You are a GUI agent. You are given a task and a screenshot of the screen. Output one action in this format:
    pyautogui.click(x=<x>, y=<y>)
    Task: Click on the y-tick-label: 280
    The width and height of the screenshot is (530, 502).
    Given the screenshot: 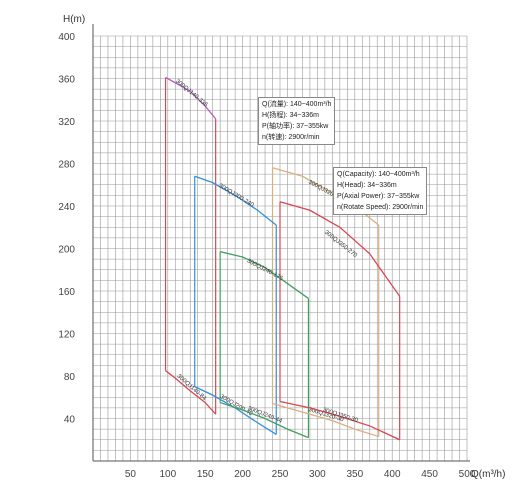 What is the action you would take?
    pyautogui.click(x=66, y=165)
    